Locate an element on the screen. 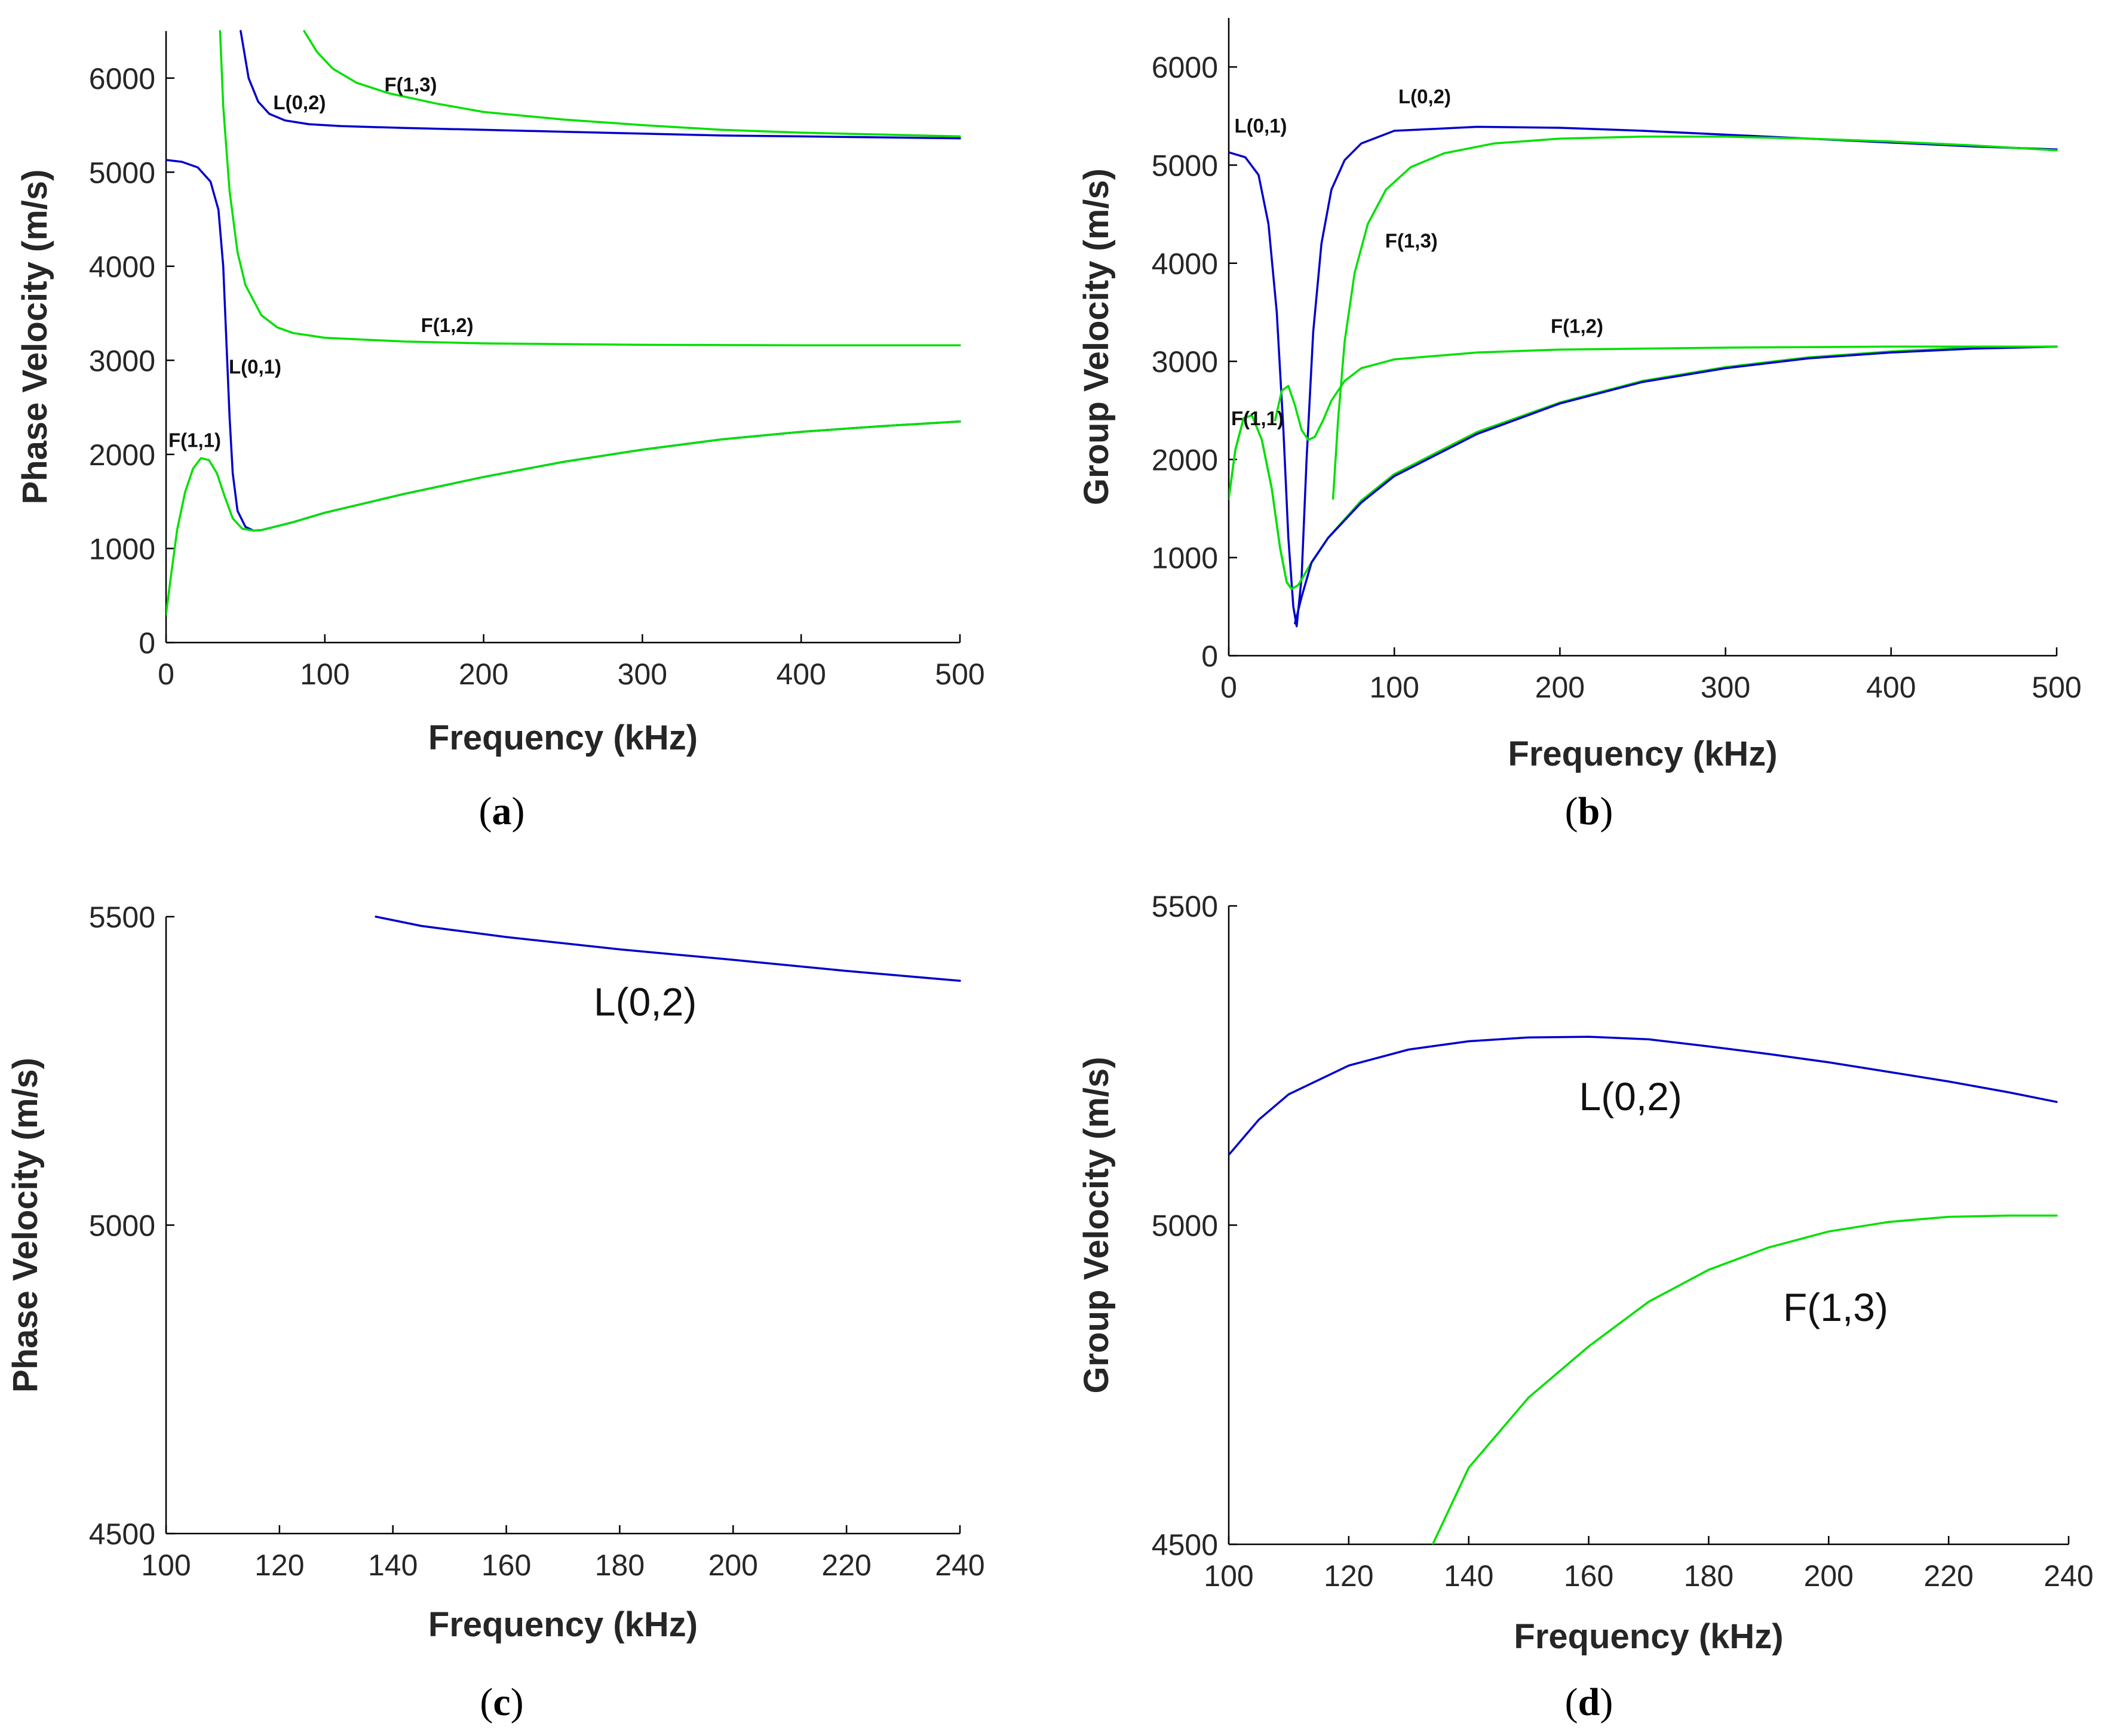  panel-label-letter: d is located at coordinates (1589, 1702).